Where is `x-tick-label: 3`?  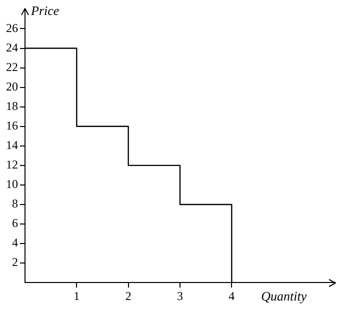 x-tick-label: 3 is located at coordinates (180, 295).